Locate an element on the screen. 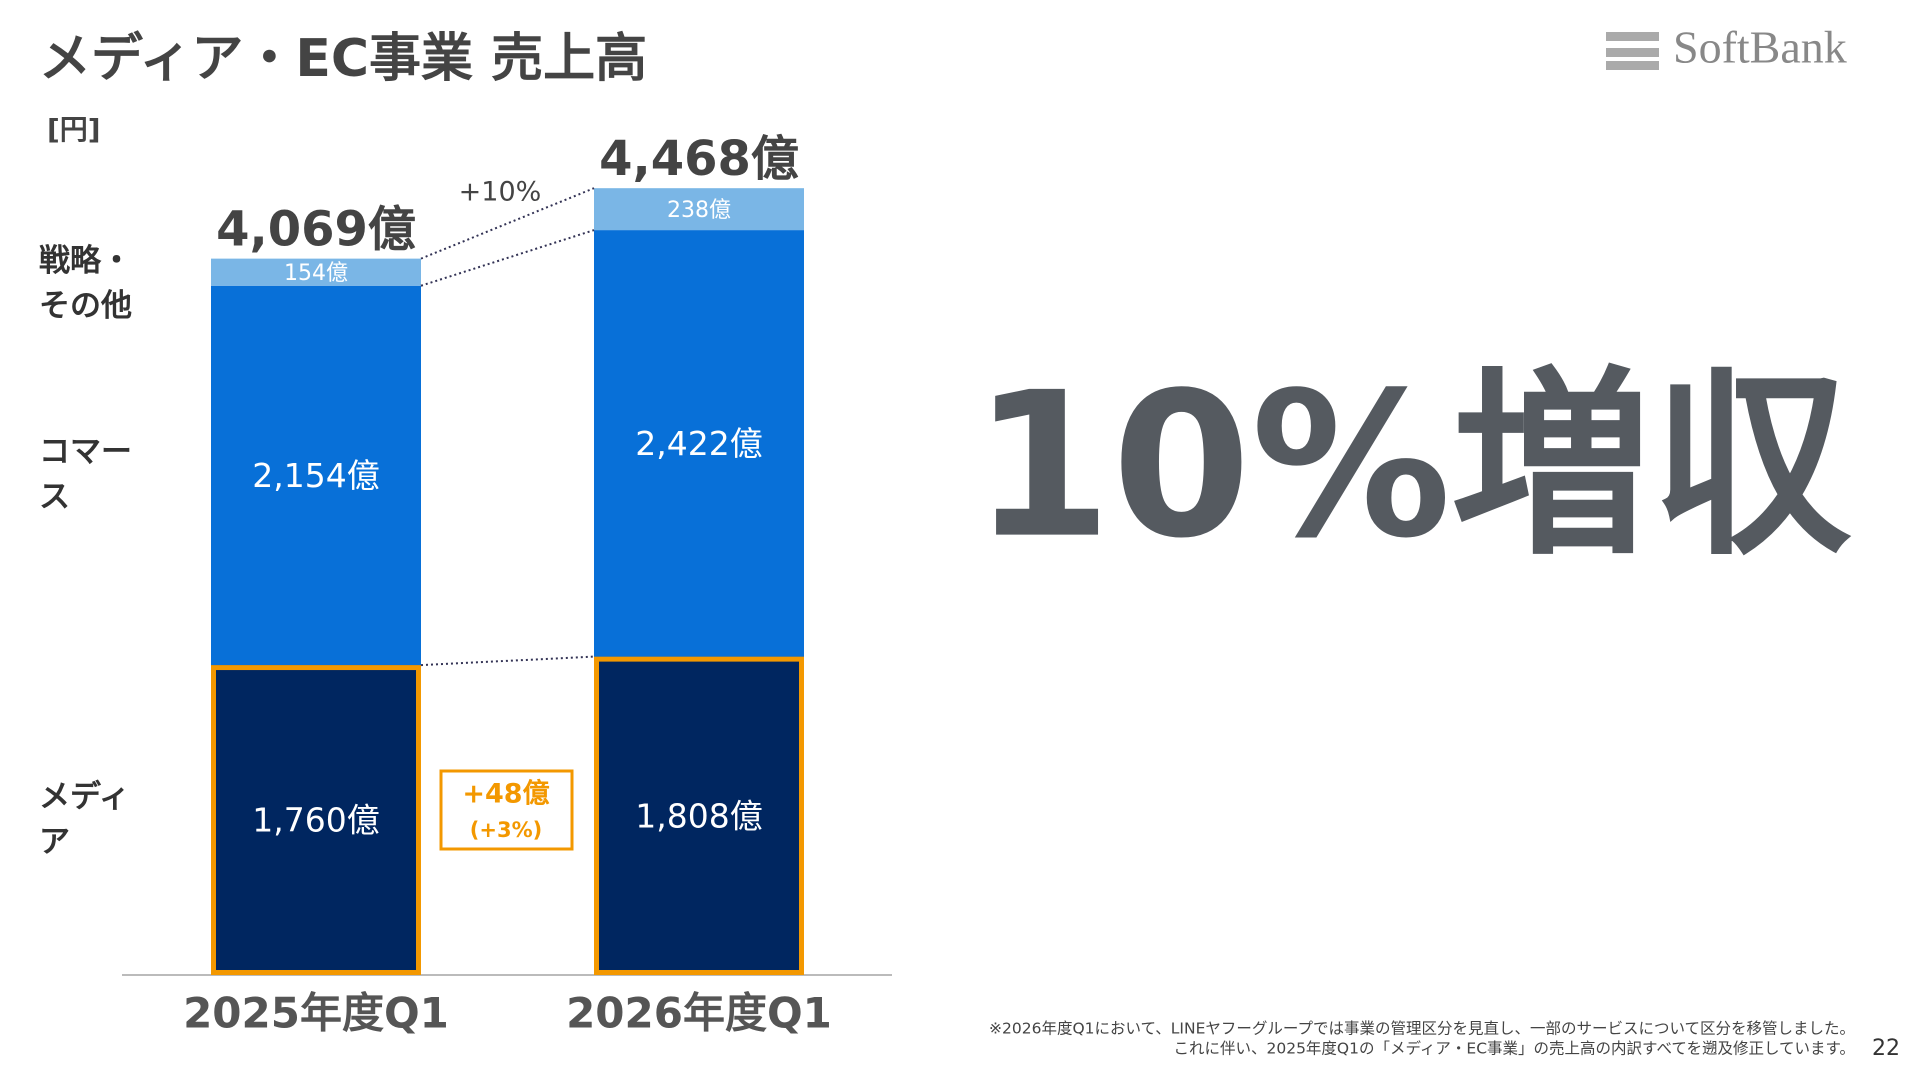 The width and height of the screenshot is (1920, 1080). value-label: 1,760億 is located at coordinates (315, 820).